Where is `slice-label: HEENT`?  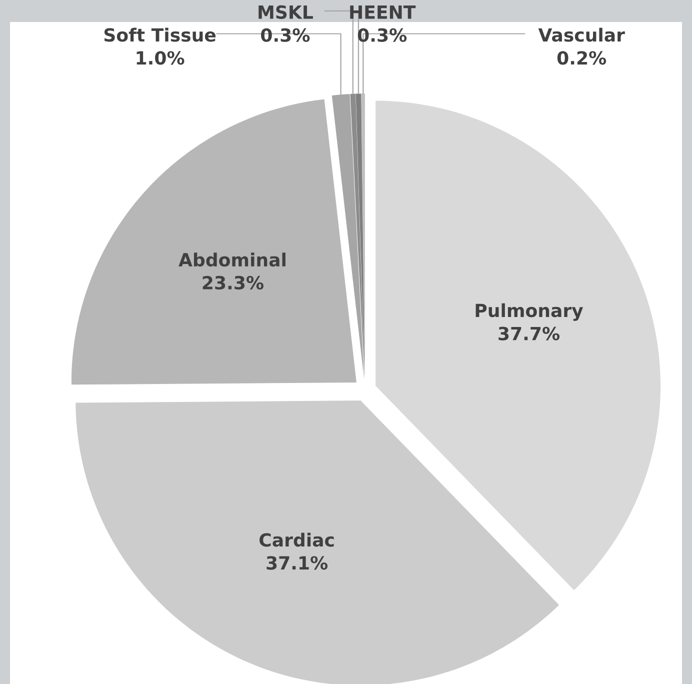 slice-label: HEENT is located at coordinates (383, 12).